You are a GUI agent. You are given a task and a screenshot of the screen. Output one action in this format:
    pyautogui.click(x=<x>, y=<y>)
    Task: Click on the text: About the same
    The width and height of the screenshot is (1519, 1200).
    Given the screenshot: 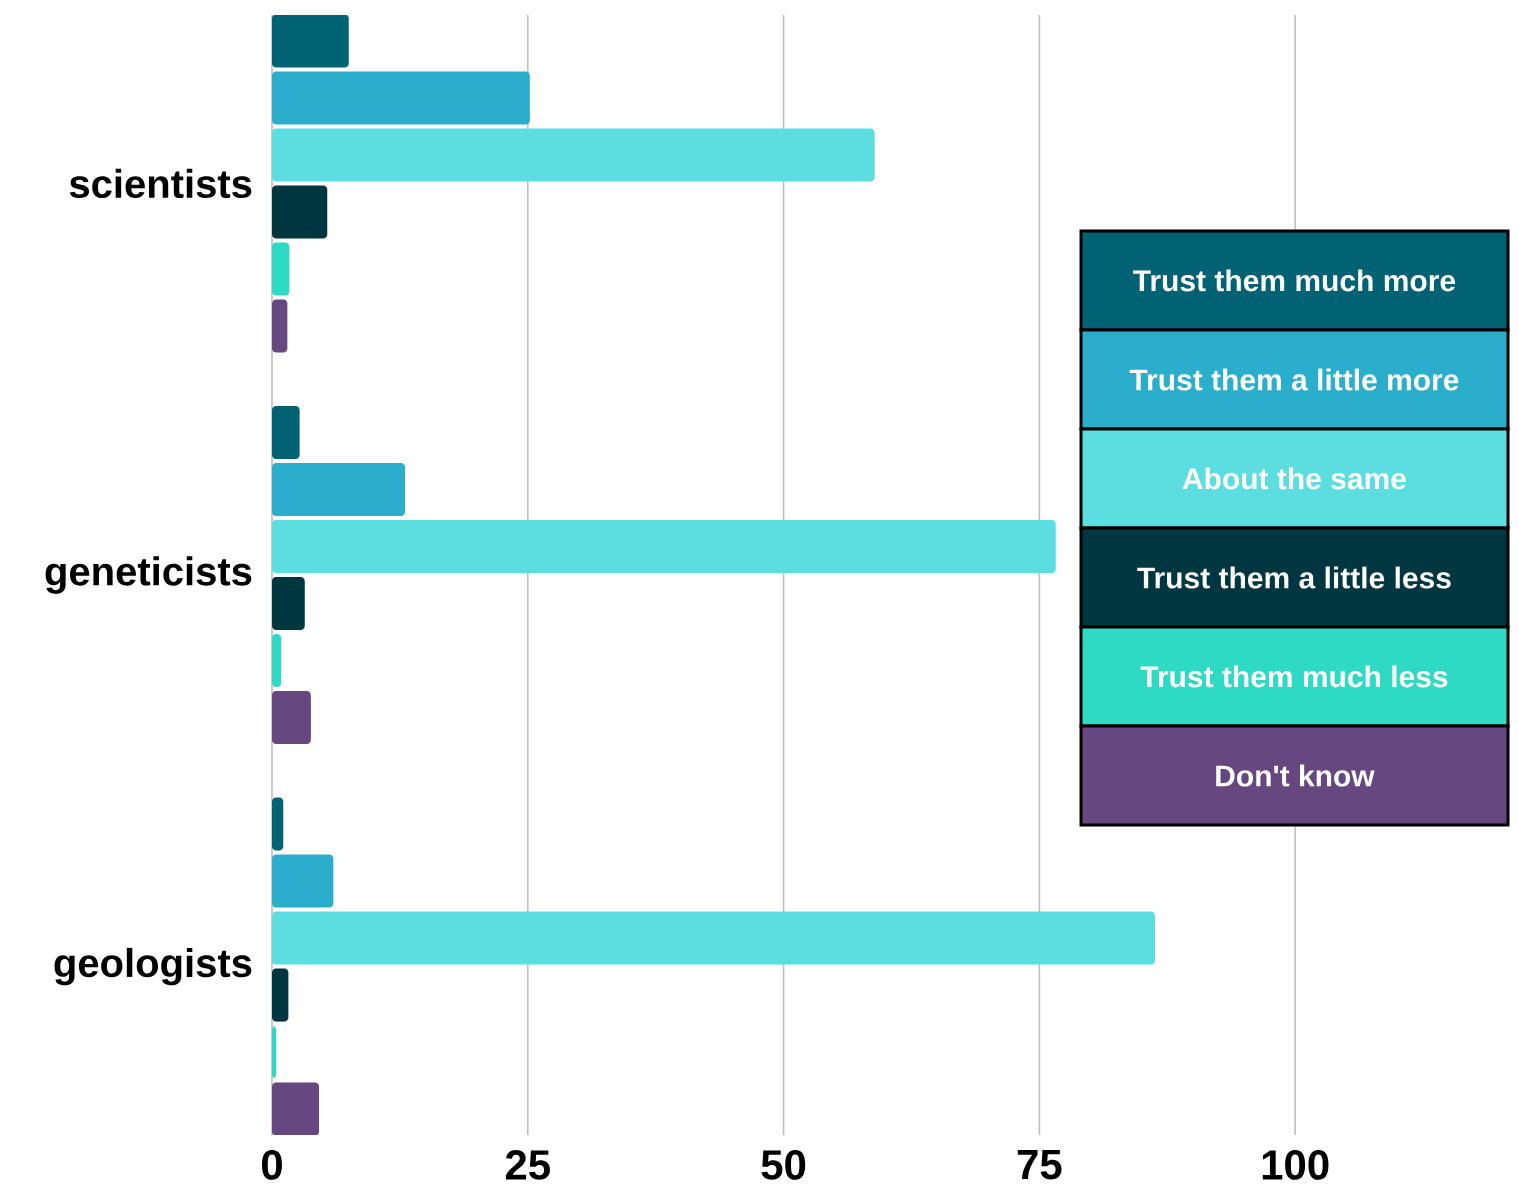 What is the action you would take?
    pyautogui.click(x=1294, y=478)
    